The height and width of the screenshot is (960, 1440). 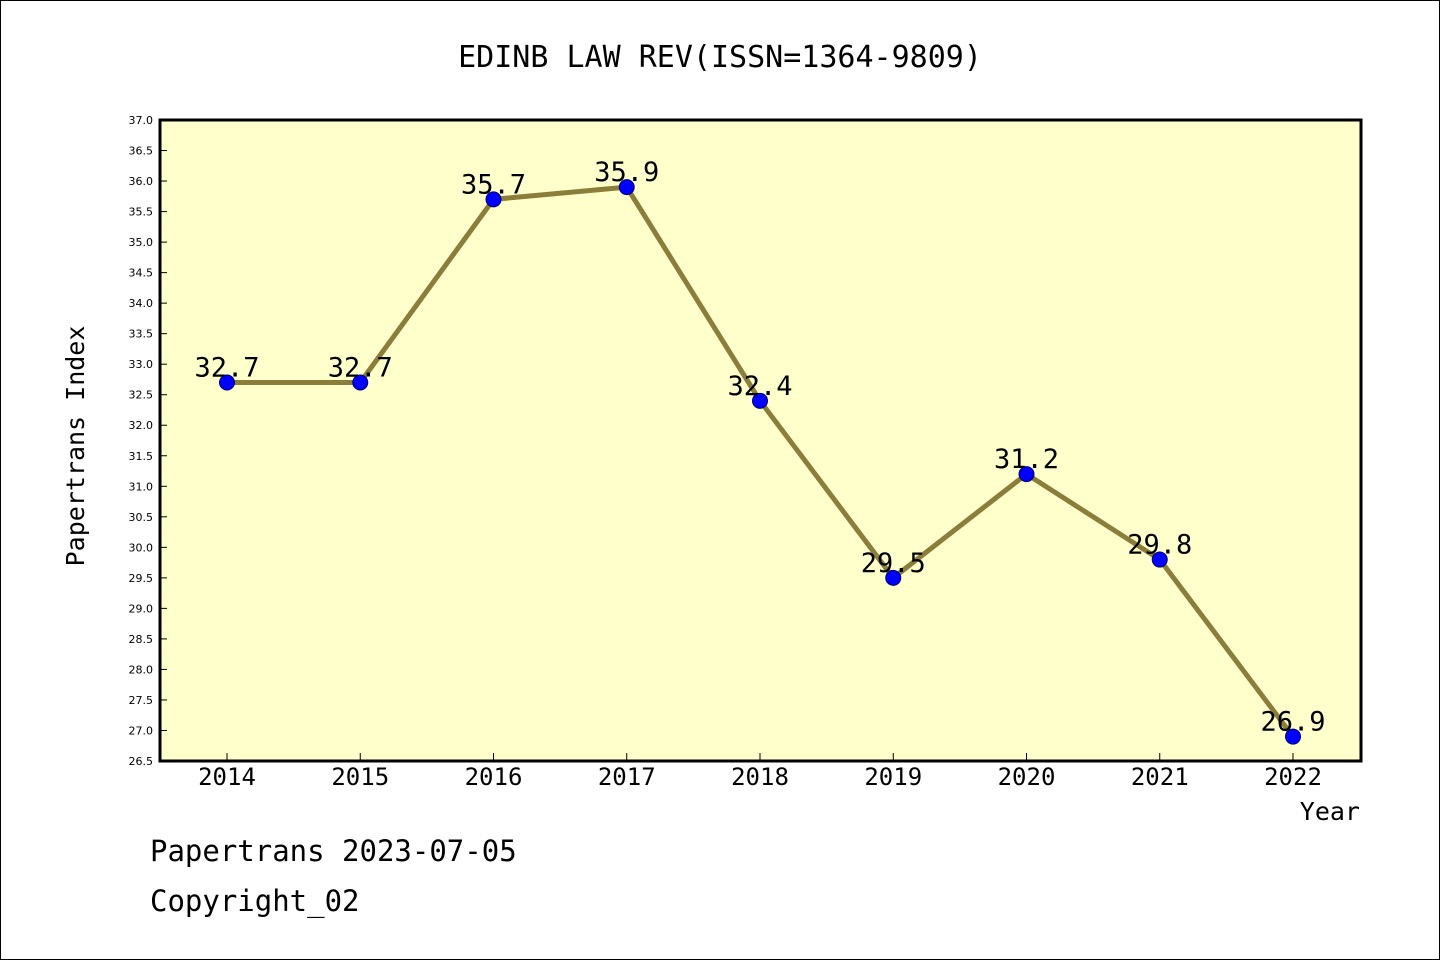 I want to click on y-tick-label: 32.0, so click(x=141, y=425).